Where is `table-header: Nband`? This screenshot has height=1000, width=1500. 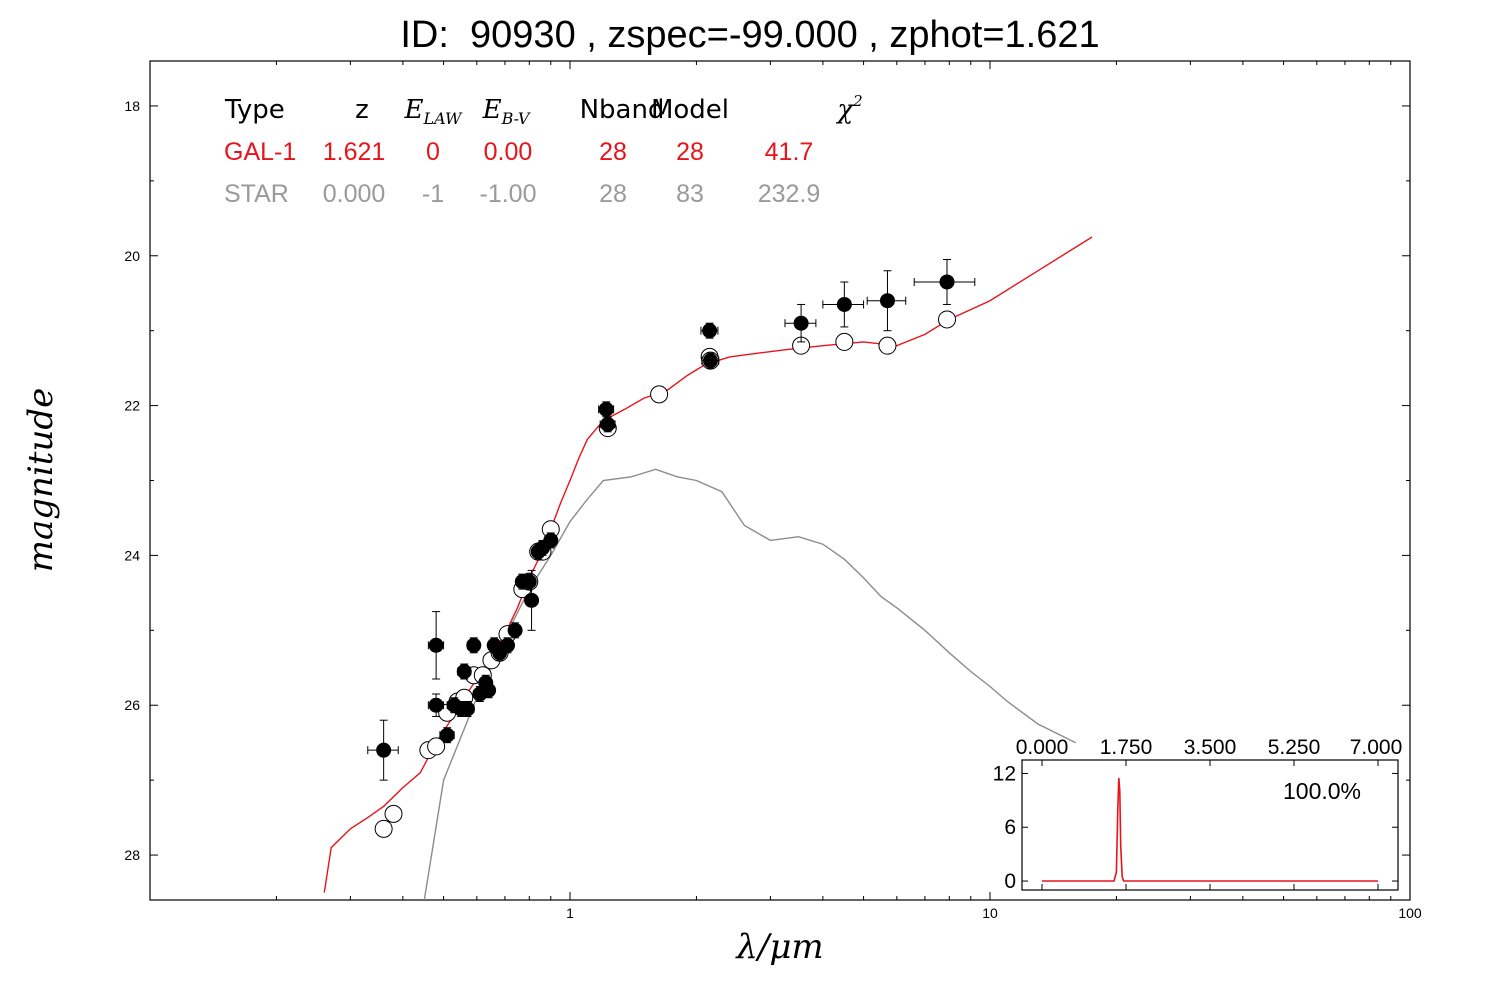
table-header: Nband is located at coordinates (622, 110).